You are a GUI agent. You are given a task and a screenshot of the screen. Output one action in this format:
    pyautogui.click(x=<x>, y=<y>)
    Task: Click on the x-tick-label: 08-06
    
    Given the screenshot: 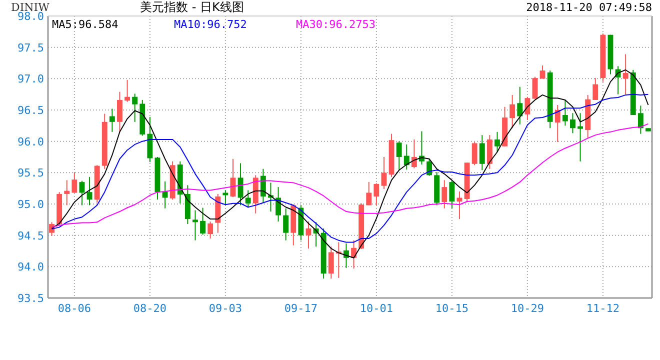 What is the action you would take?
    pyautogui.click(x=74, y=308)
    